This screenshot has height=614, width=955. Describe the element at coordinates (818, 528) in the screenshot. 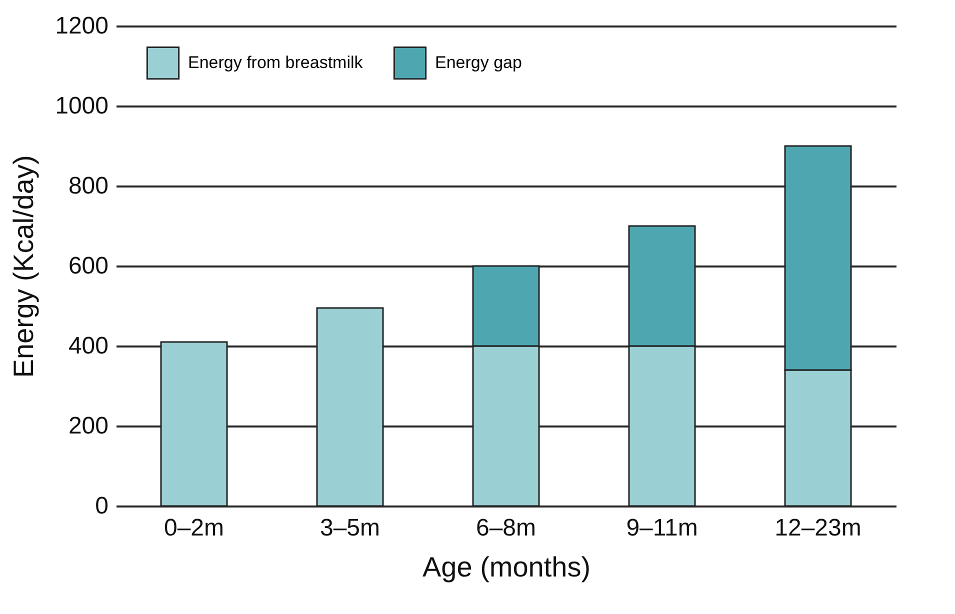

I see `x-tick-label: 12–23m` at that location.